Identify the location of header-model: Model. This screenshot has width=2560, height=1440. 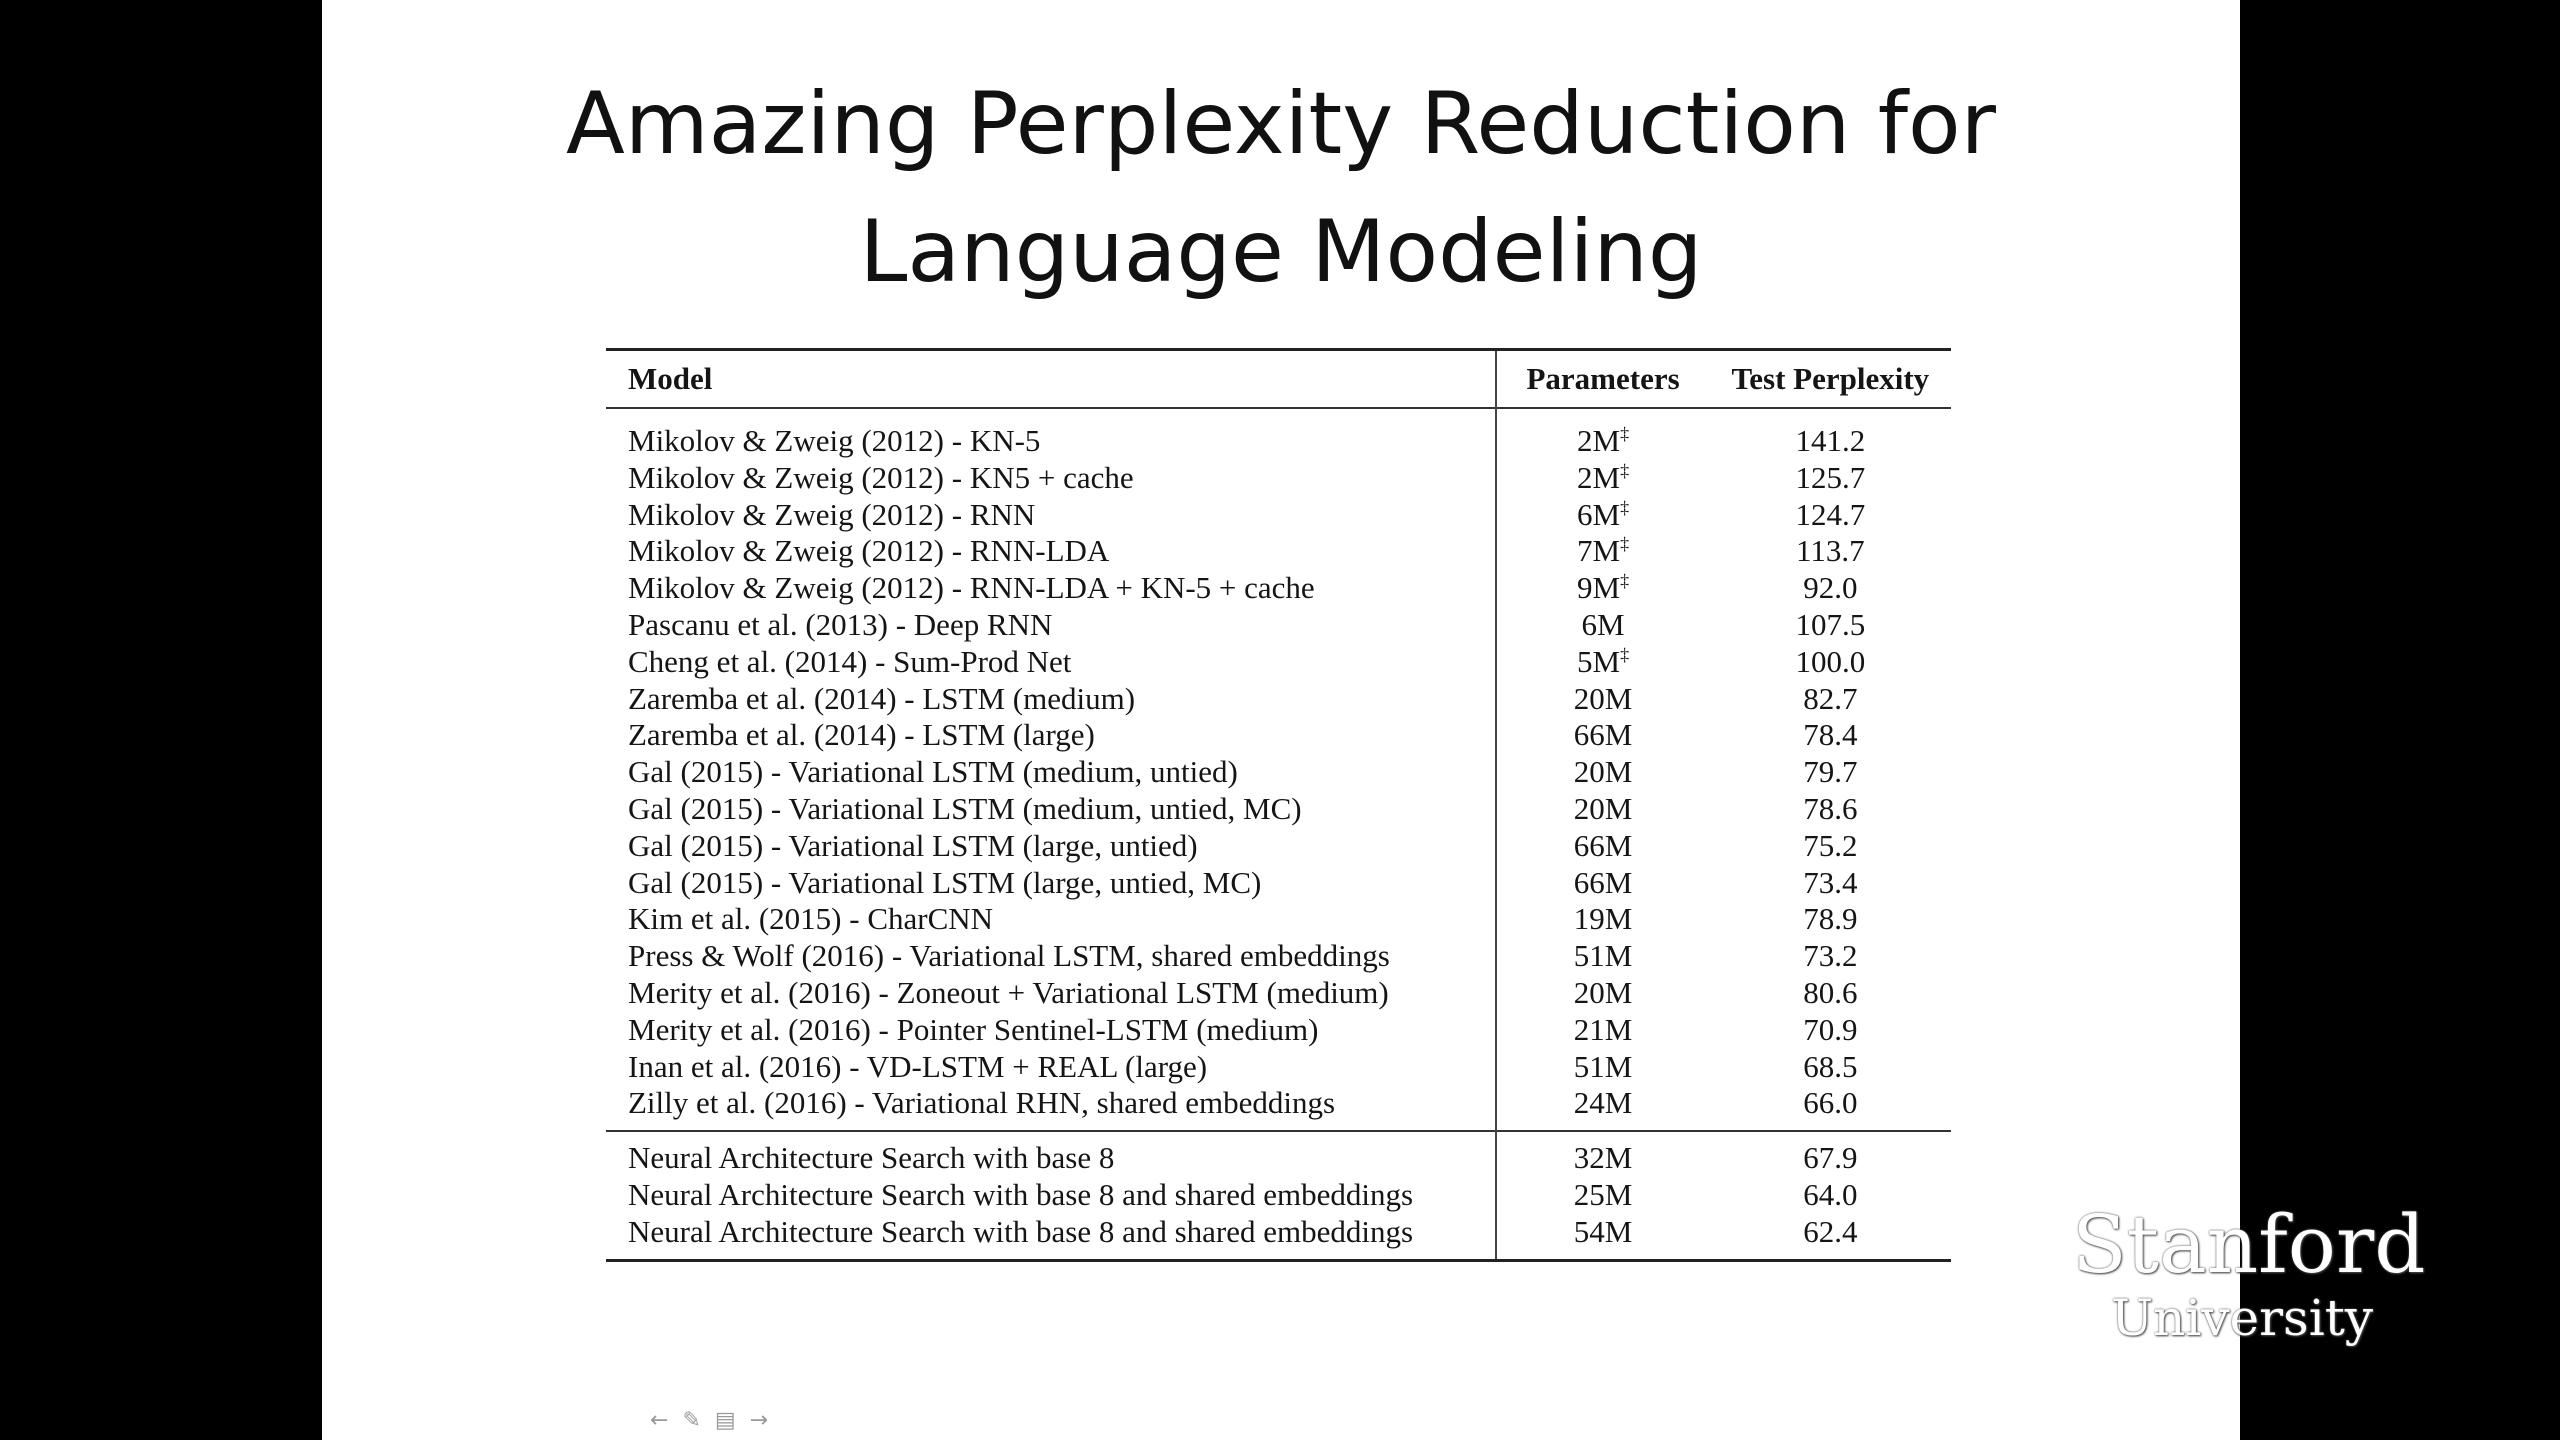
(1051, 378).